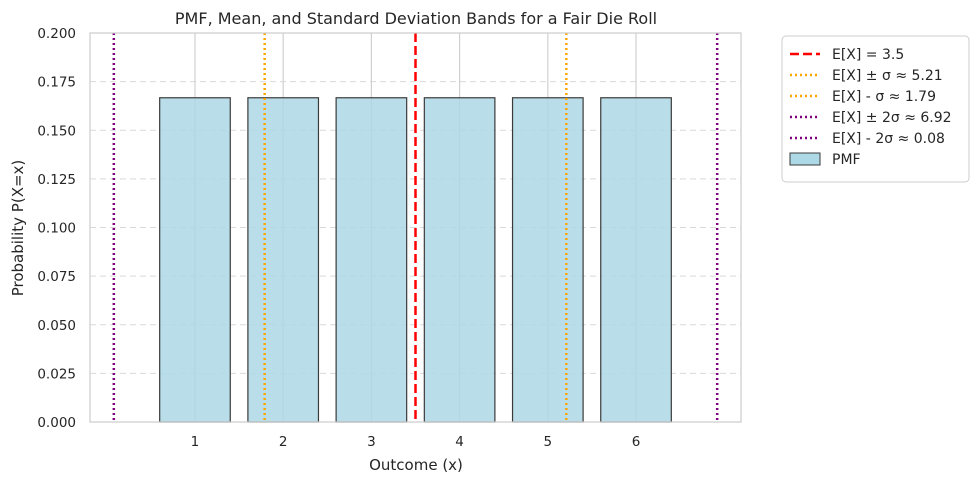  Describe the element at coordinates (56, 374) in the screenshot. I see `y-tick-label: 0.025` at that location.